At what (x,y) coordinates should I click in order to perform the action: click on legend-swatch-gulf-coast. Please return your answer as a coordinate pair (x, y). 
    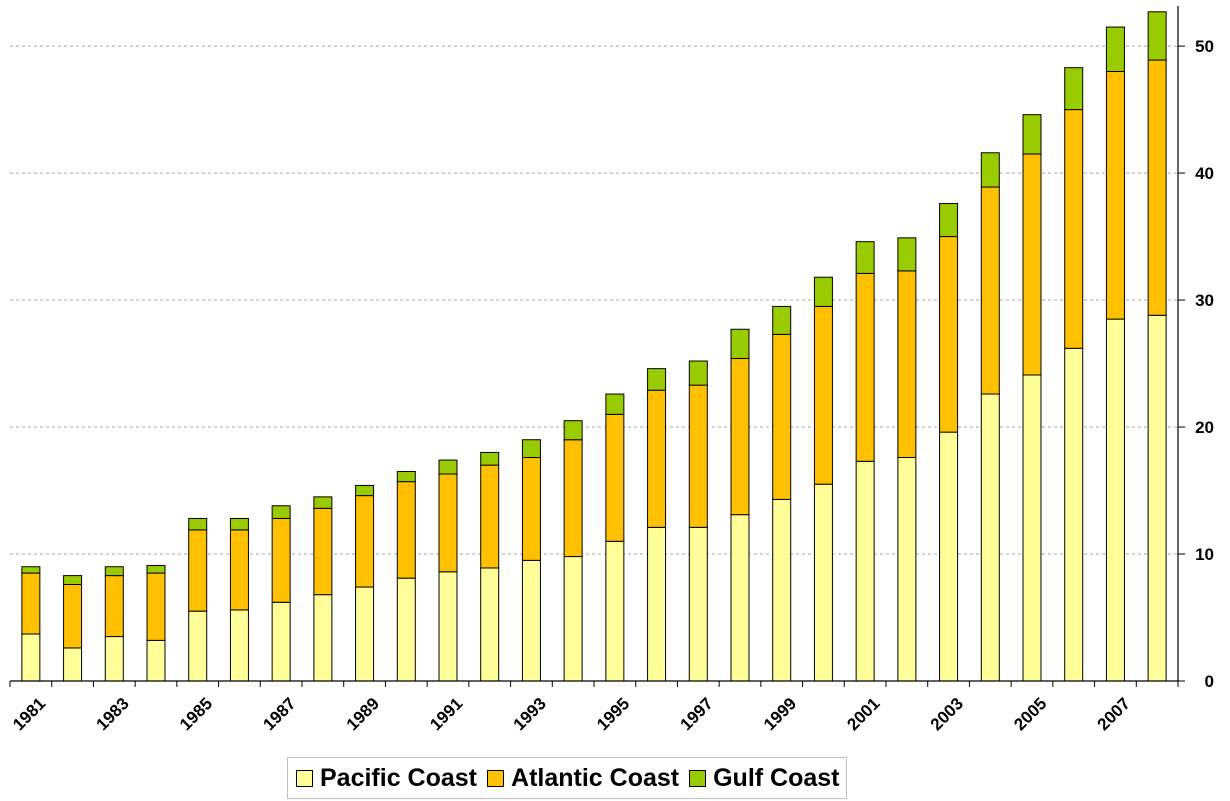
    Looking at the image, I should click on (698, 778).